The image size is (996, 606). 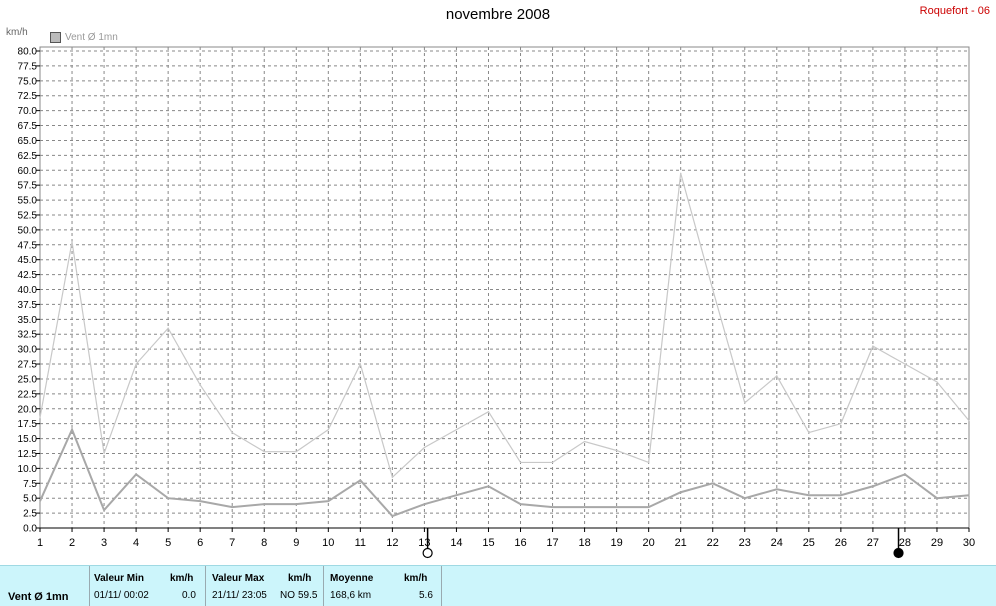 I want to click on avg-distance: 168,6 km, so click(x=351, y=595).